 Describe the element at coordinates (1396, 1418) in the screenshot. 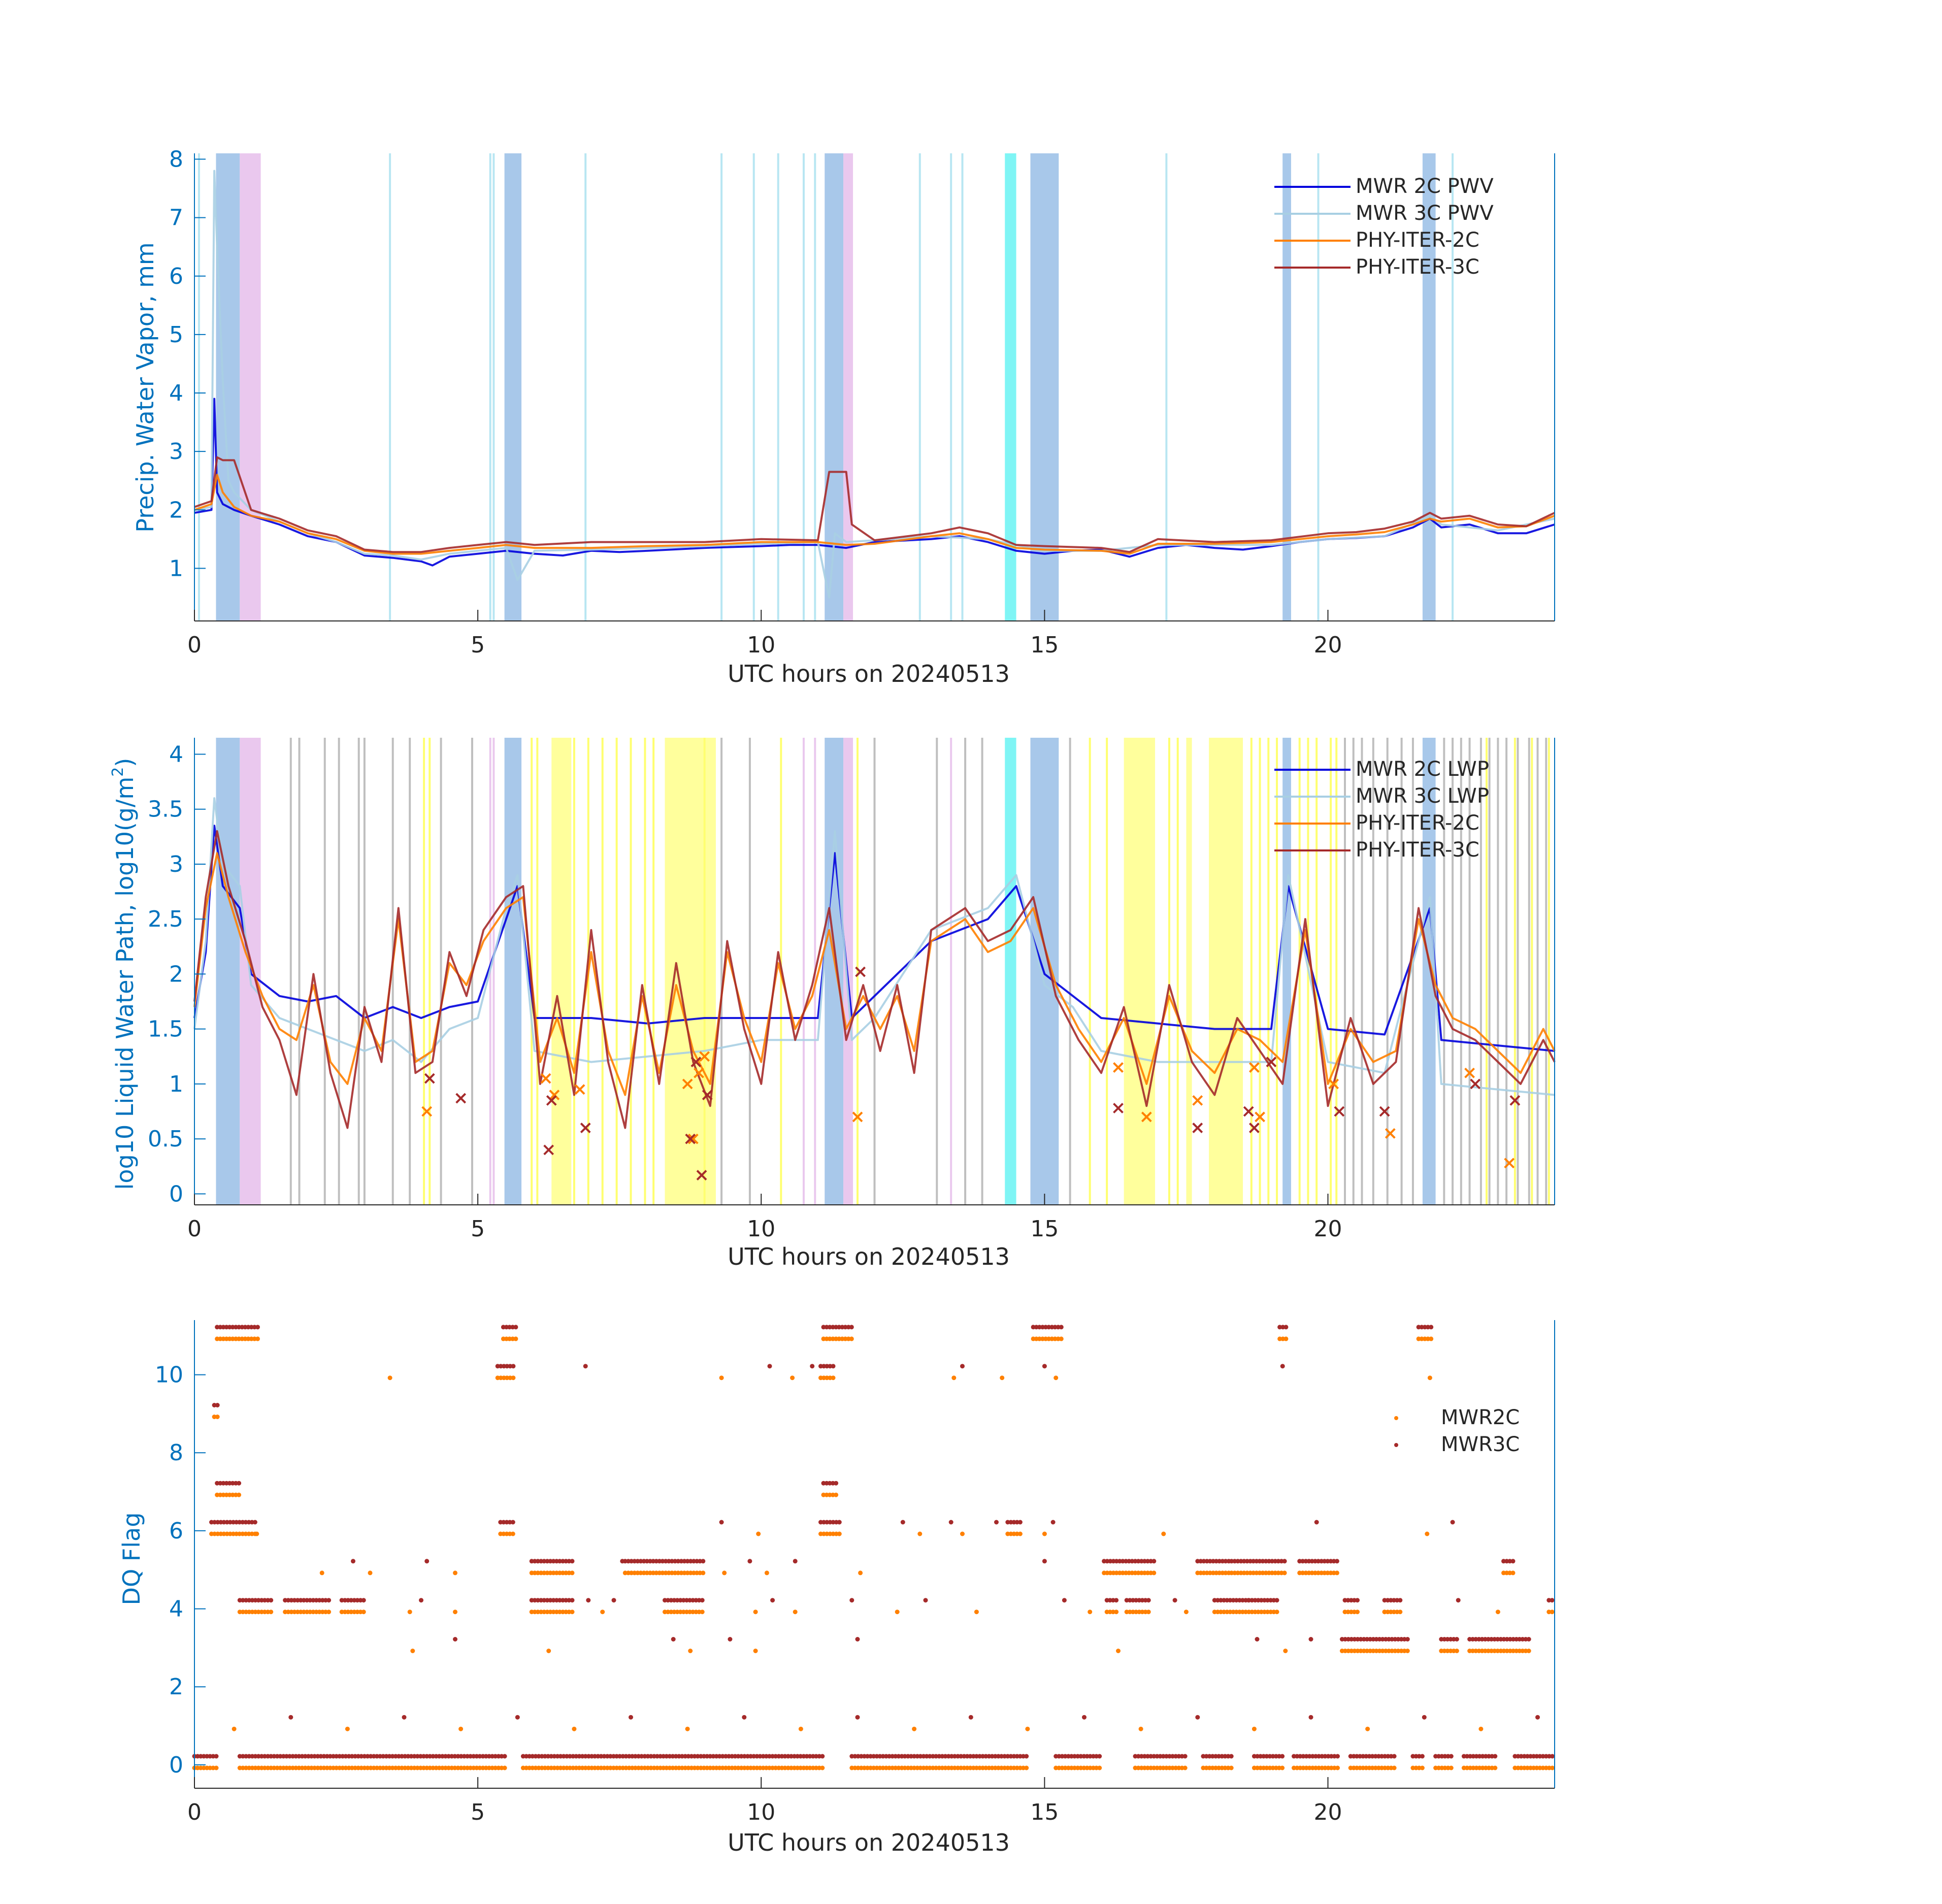

I see `dq-legend-marker` at that location.